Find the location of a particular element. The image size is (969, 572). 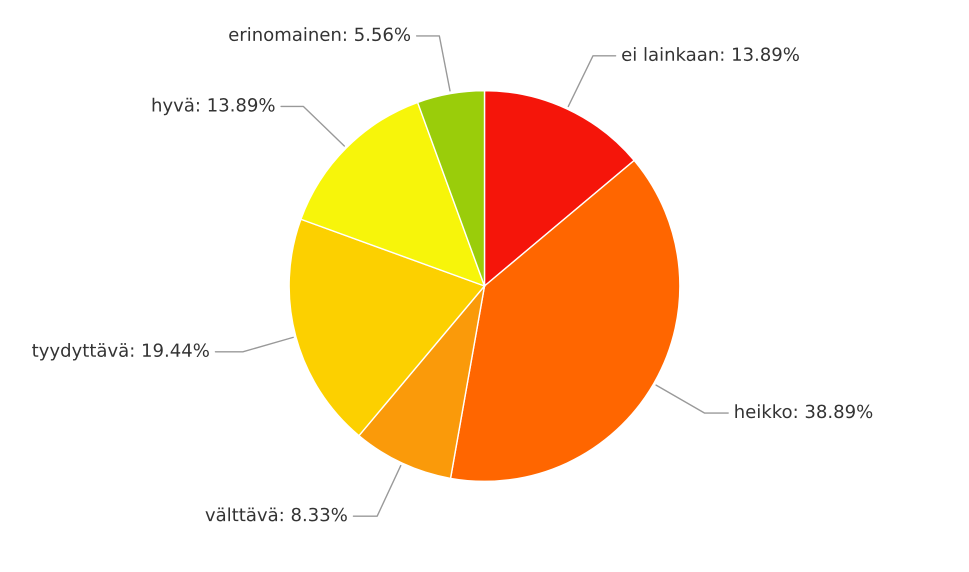

slice-label: heikko: 38.89% is located at coordinates (803, 411).